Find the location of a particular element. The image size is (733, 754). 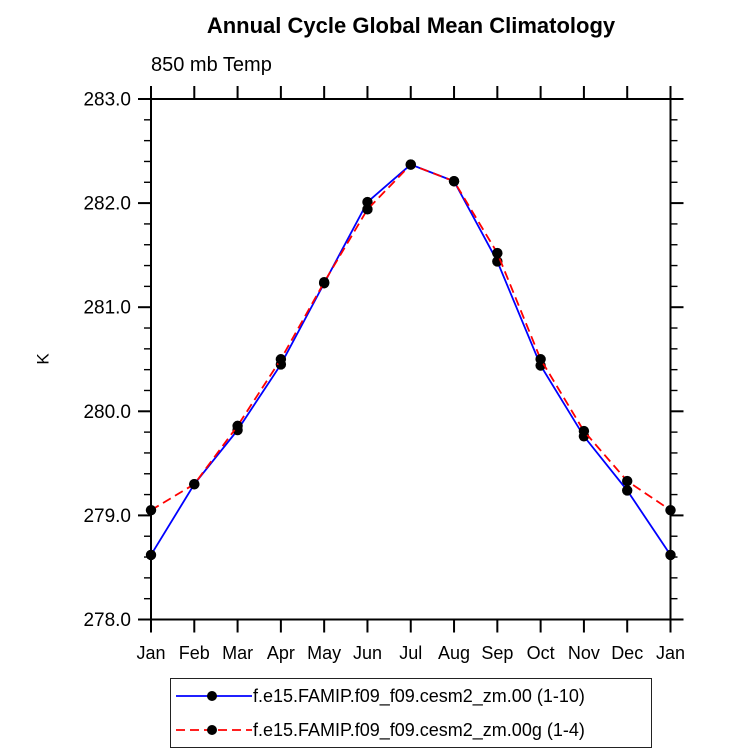

legend-sample-solid-line is located at coordinates (214, 696).